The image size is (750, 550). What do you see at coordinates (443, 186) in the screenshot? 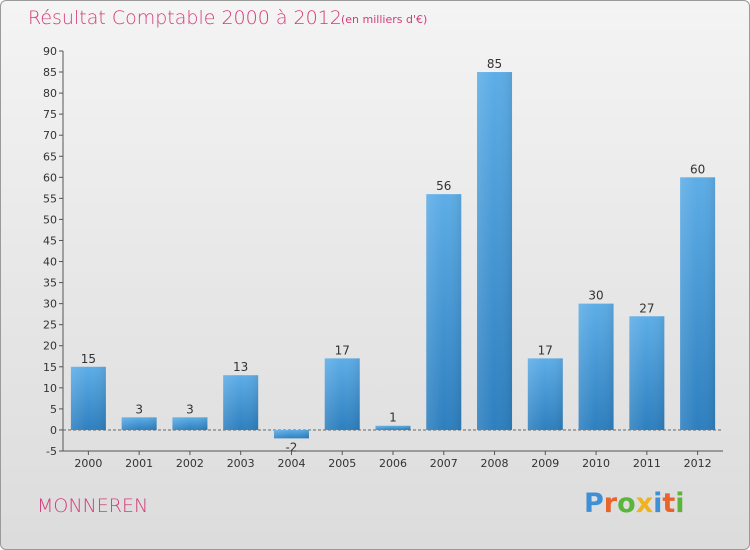
I see `bar-value-label: 56` at bounding box center [443, 186].